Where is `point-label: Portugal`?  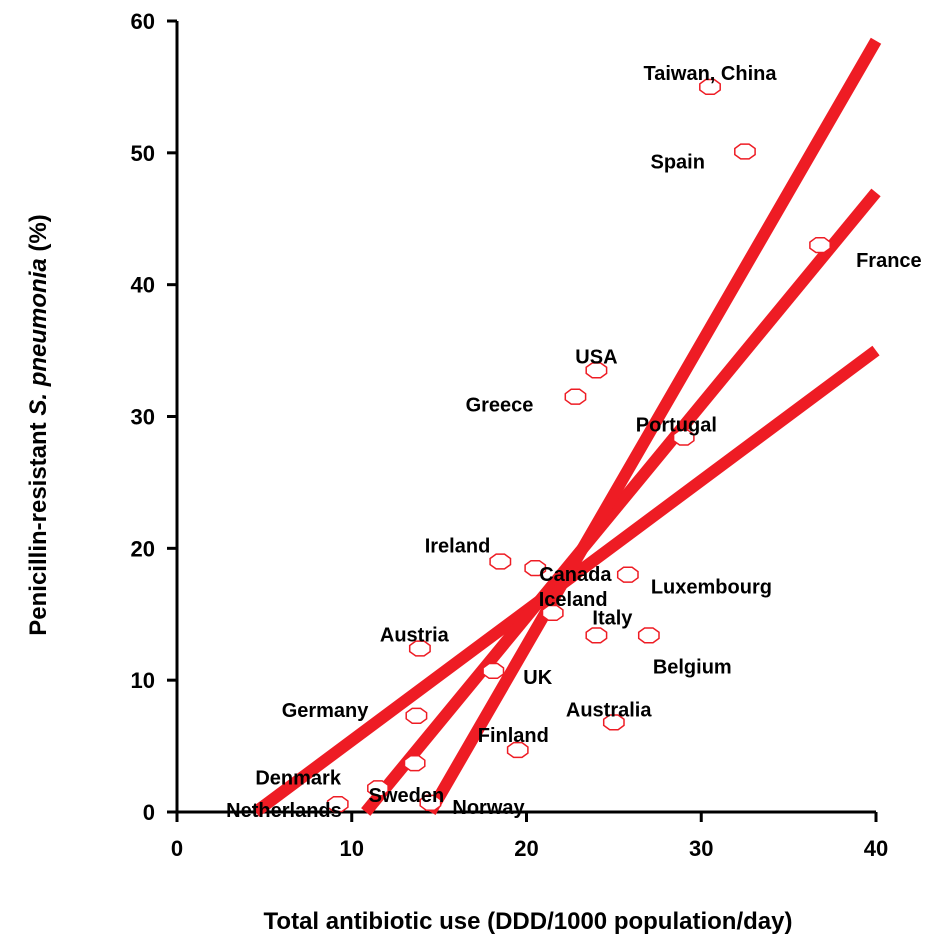 point-label: Portugal is located at coordinates (676, 426).